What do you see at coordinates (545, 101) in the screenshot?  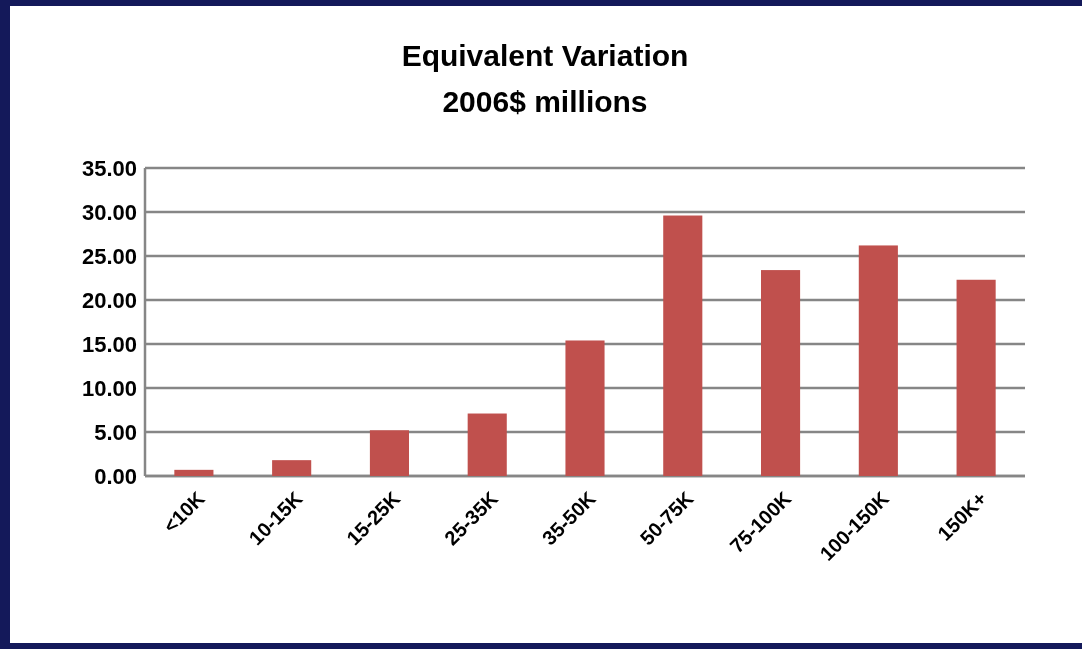 I see `chart-subtitle: 2006$ millions` at bounding box center [545, 101].